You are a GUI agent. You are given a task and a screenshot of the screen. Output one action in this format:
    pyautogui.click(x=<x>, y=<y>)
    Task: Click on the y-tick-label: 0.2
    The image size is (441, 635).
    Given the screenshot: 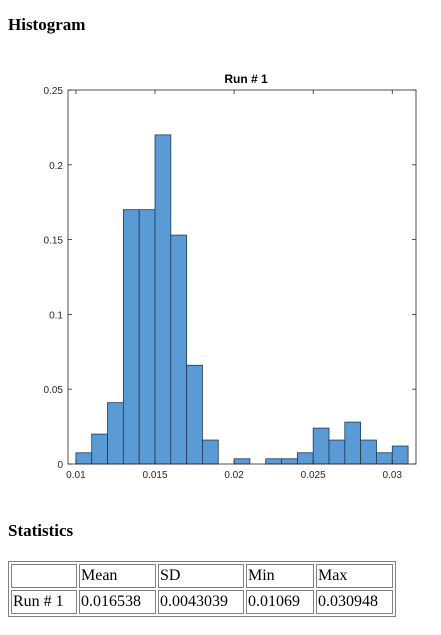 What is the action you would take?
    pyautogui.click(x=56, y=166)
    